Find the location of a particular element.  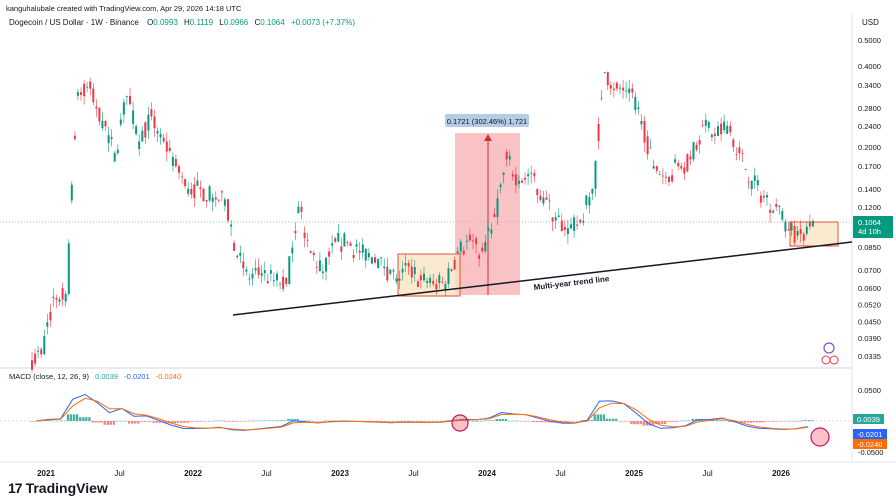

symbol-title: Dogecoin / US Dollar · 1W · Binance is located at coordinates (74, 22).